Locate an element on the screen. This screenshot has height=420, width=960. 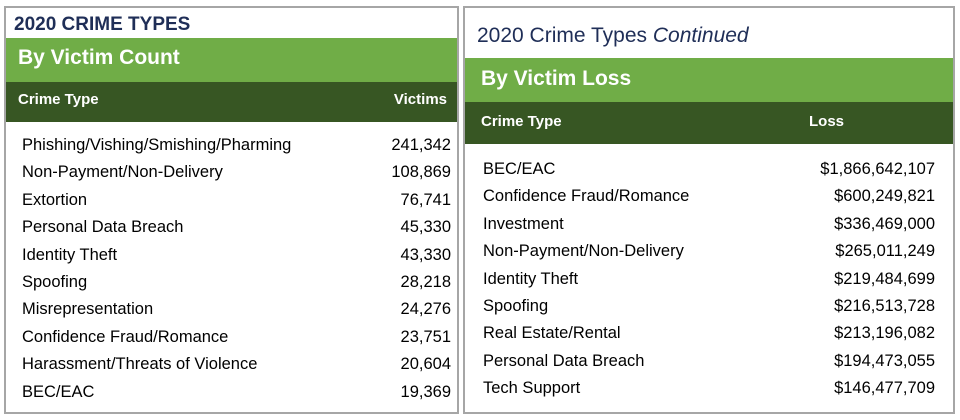
crime-type-cell: Investment is located at coordinates (523, 223).